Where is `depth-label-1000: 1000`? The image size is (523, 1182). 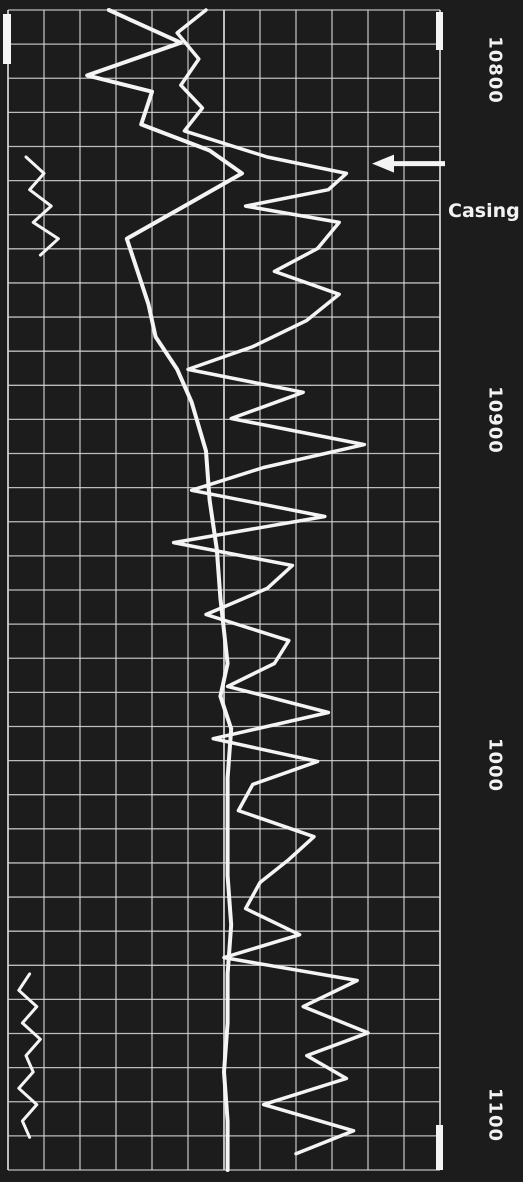
depth-label-1000: 1000 is located at coordinates (495, 765).